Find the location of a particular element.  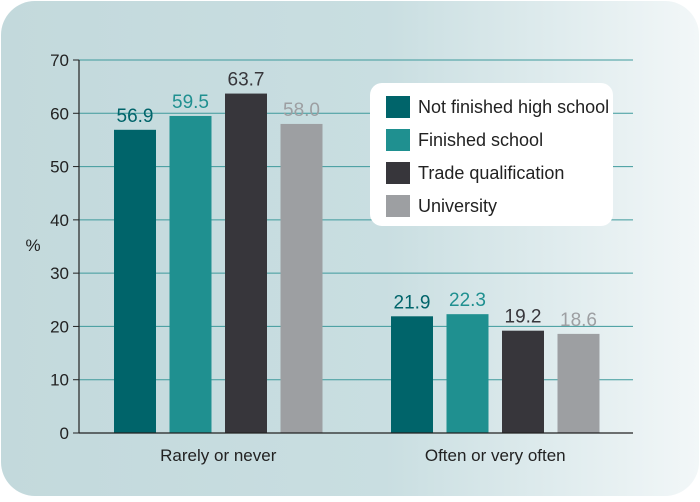

data-label: 56.9 is located at coordinates (135, 116).